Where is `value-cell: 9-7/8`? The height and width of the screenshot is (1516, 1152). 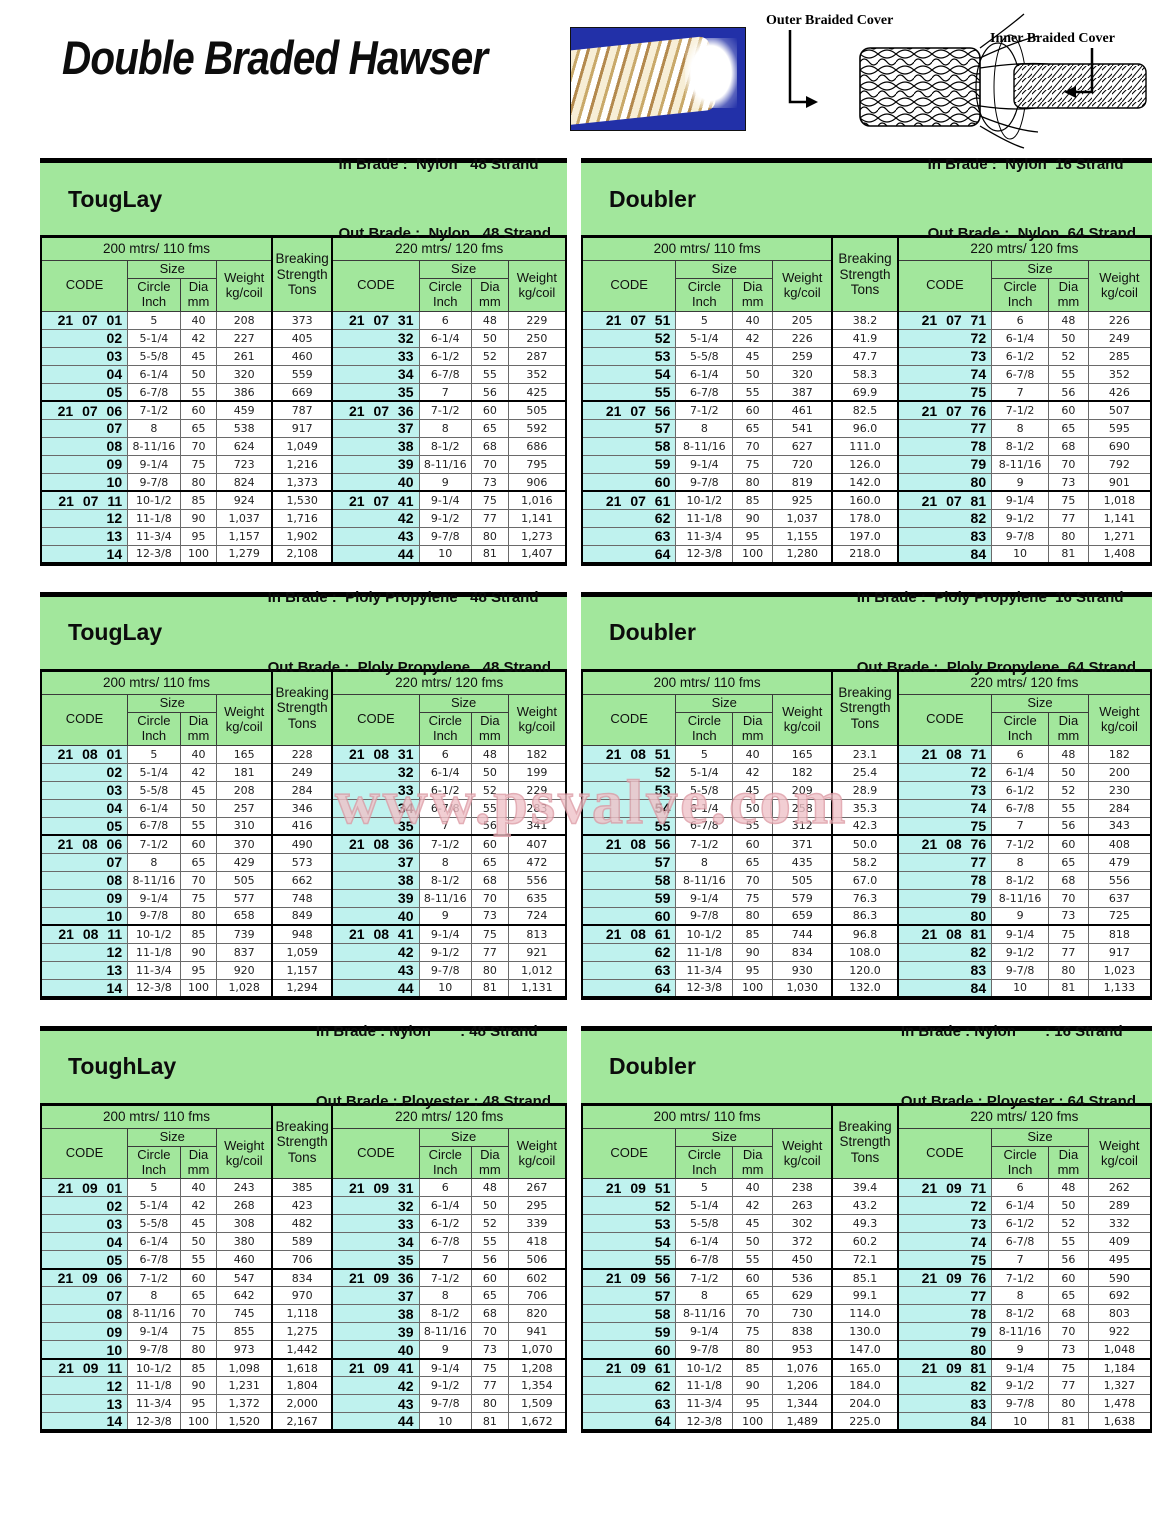 value-cell: 9-7/8 is located at coordinates (704, 482).